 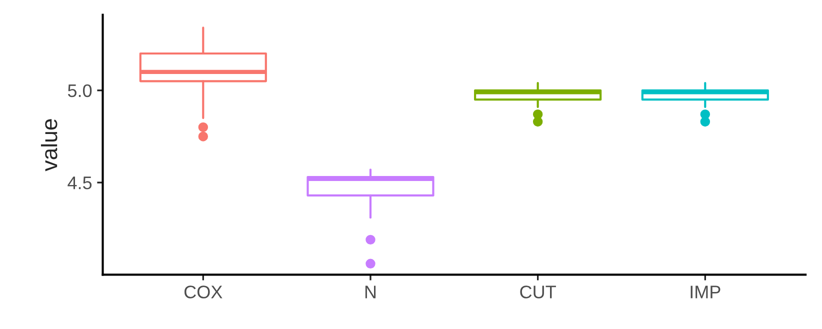 What do you see at coordinates (370, 292) in the screenshot?
I see `x-tick-label: N` at bounding box center [370, 292].